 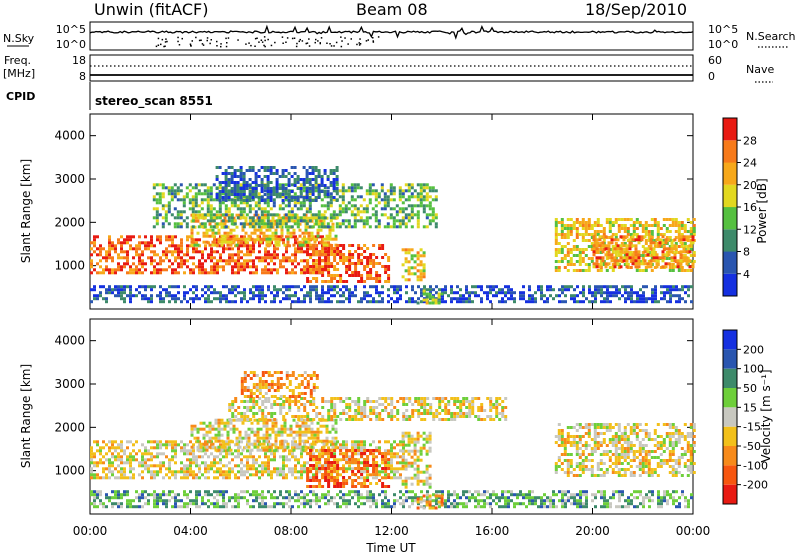 What do you see at coordinates (391, 36) in the screenshot?
I see `nsky-panel-frame` at bounding box center [391, 36].